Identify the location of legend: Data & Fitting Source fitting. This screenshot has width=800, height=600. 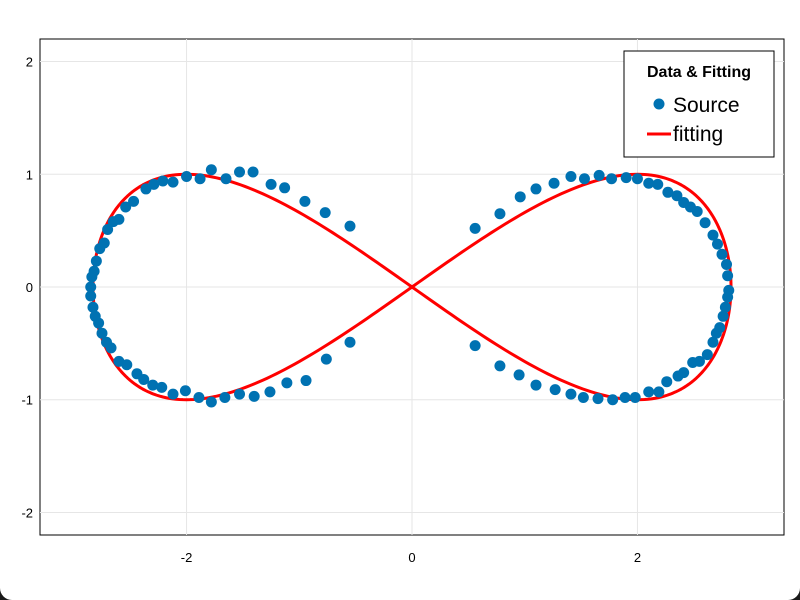
(699, 104).